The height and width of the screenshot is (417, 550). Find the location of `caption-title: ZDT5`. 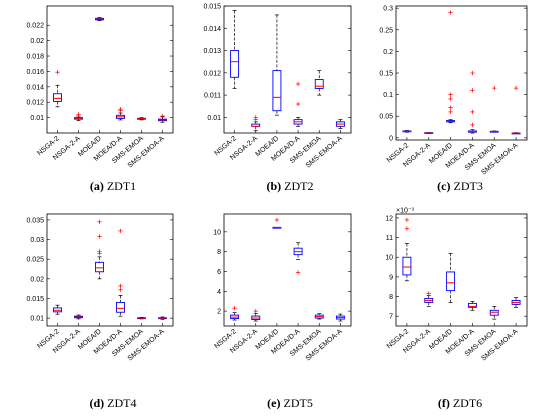

caption-title: ZDT5 is located at coordinates (298, 403).